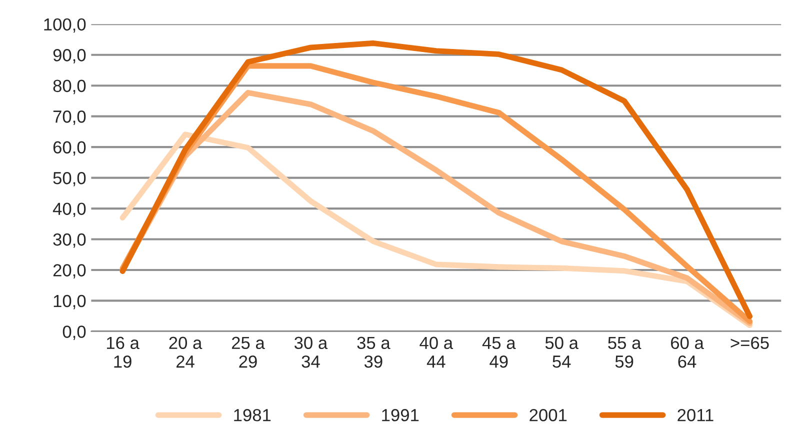 The width and height of the screenshot is (793, 439). What do you see at coordinates (69, 240) in the screenshot?
I see `y-tick-label: 30,0` at bounding box center [69, 240].